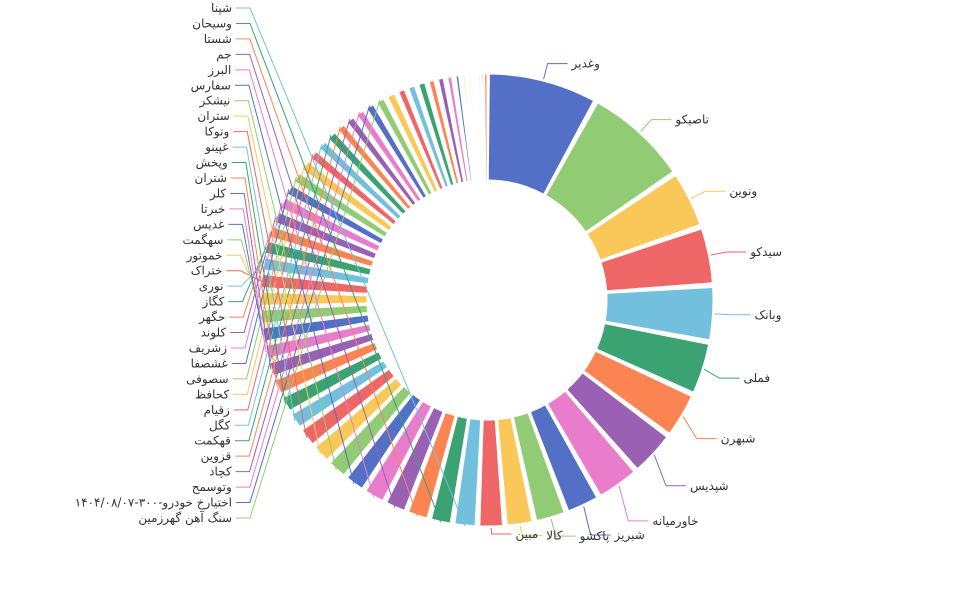 The image size is (974, 600). I want to click on slice-label: خاورمیانه, so click(675, 521).